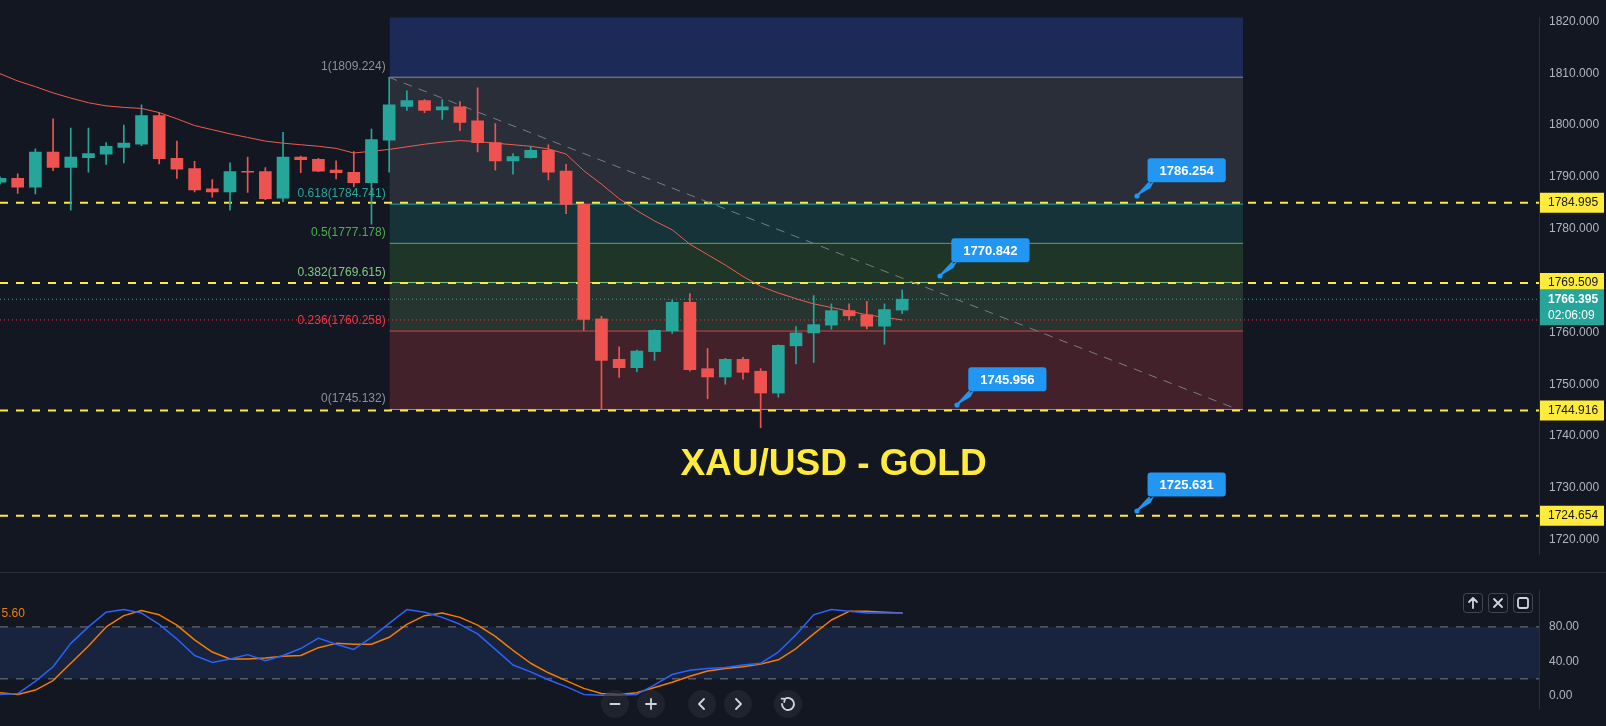  What do you see at coordinates (1573, 409) in the screenshot?
I see `ref-line-label: 1744.916` at bounding box center [1573, 409].